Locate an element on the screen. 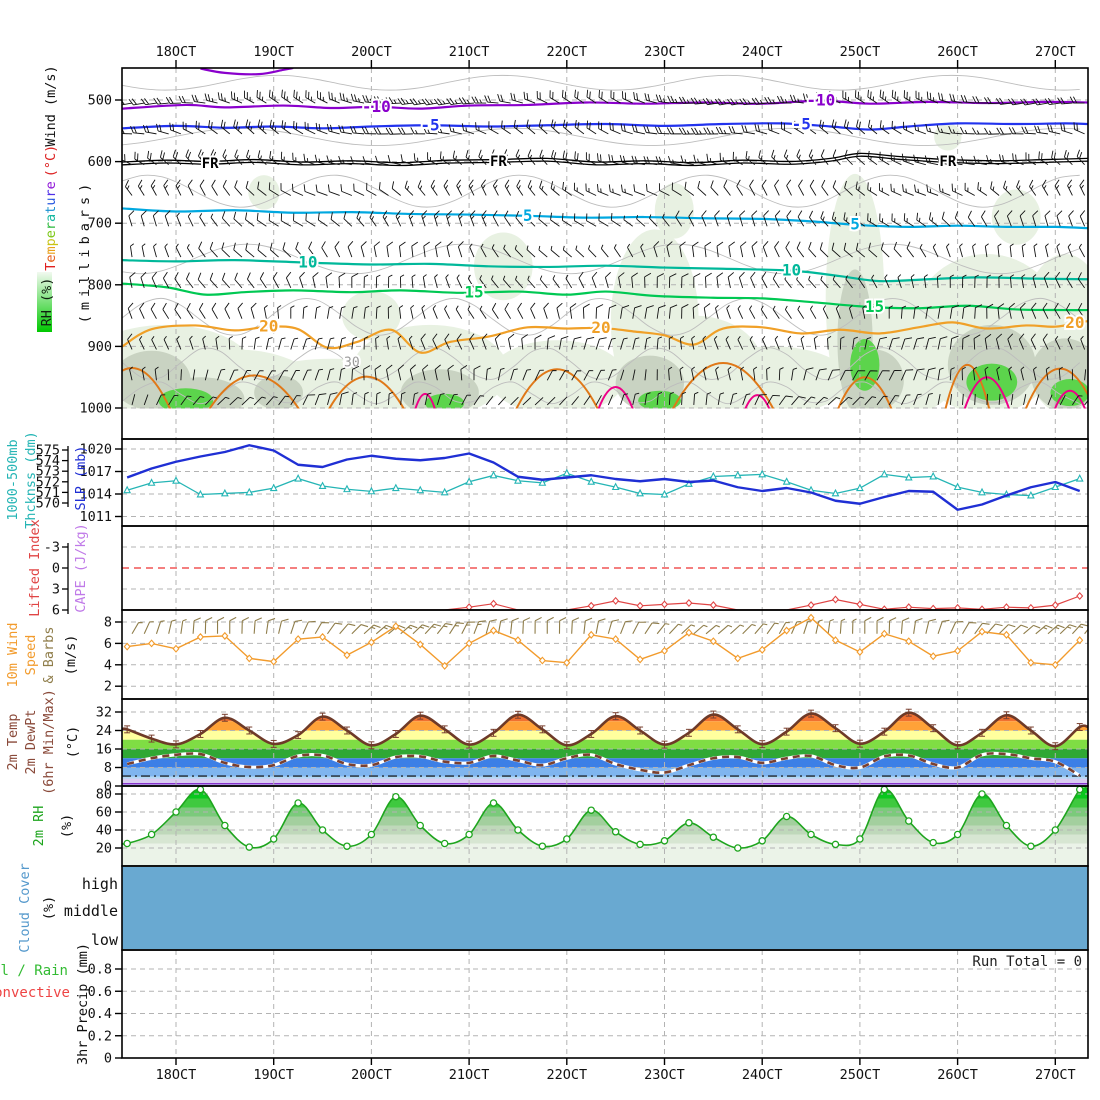  svg-text: 24 is located at coordinates (104, 731).